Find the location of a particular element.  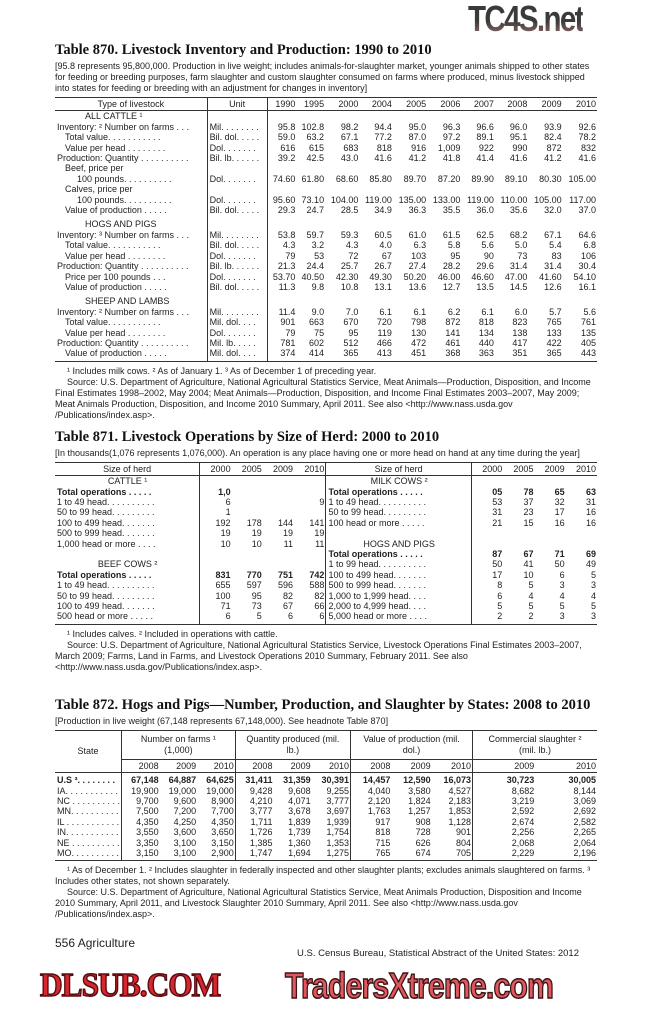

value-cell: 72 is located at coordinates (353, 255).